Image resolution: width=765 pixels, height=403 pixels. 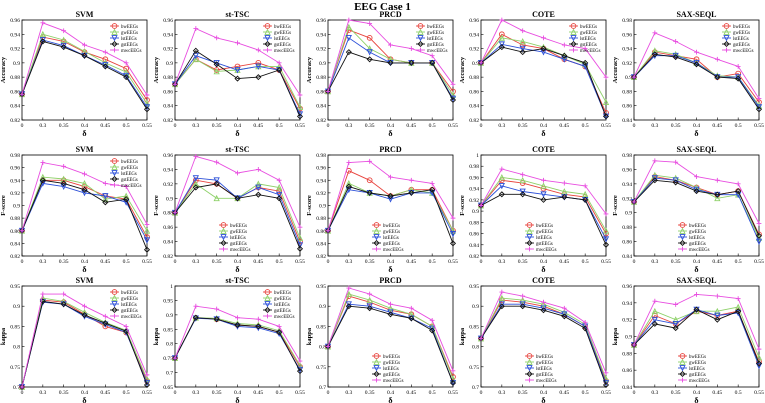 I want to click on y-tick-label: 0.96, so click(x=474, y=21).